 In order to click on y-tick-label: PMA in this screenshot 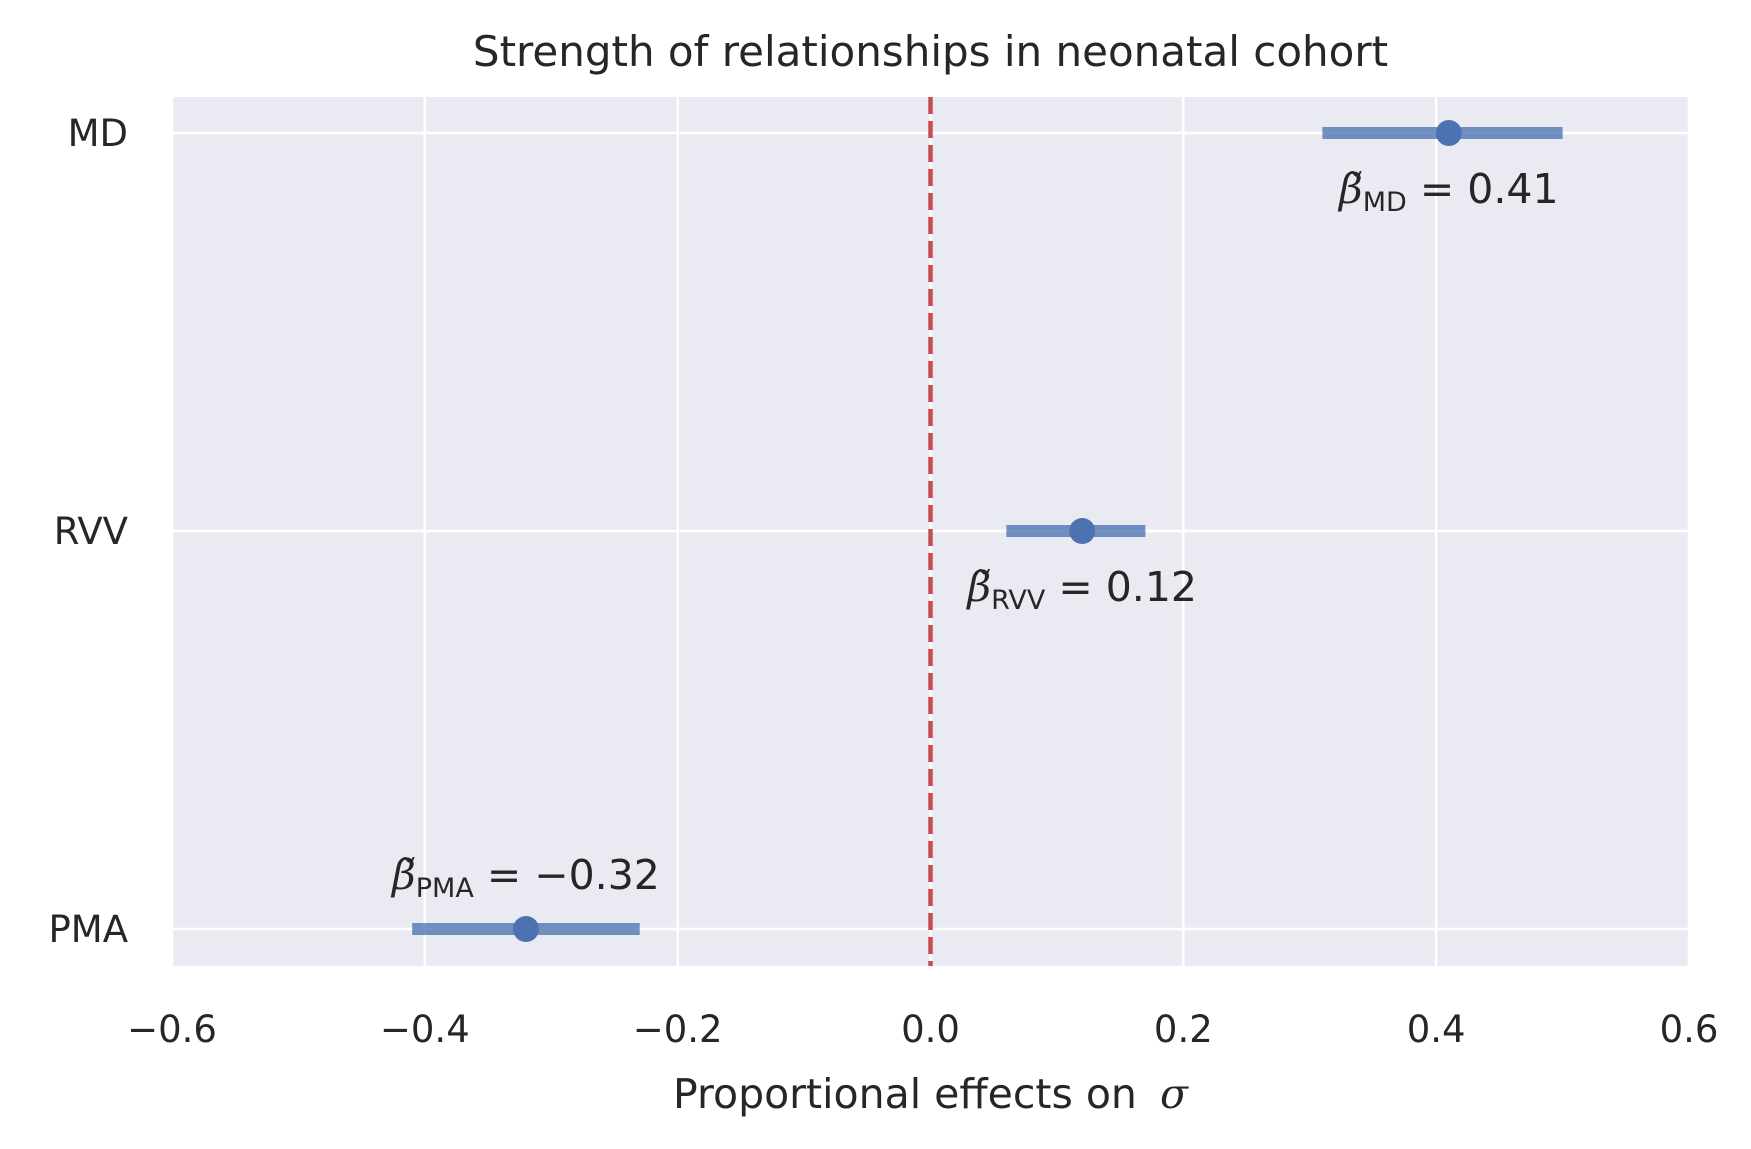, I will do `click(88, 929)`.